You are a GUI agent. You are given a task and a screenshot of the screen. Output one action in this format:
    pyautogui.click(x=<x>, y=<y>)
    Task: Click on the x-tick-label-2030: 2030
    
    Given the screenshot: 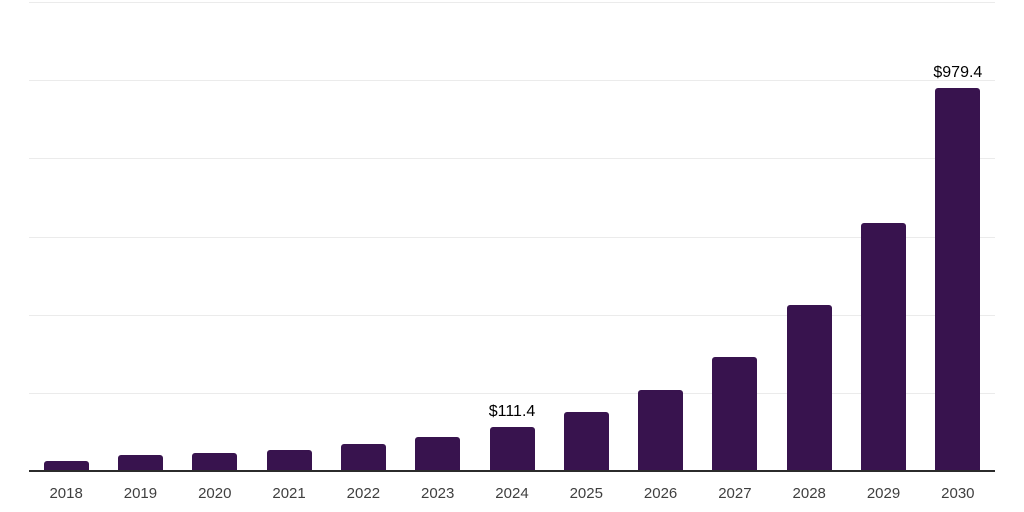 What is the action you would take?
    pyautogui.click(x=958, y=493)
    